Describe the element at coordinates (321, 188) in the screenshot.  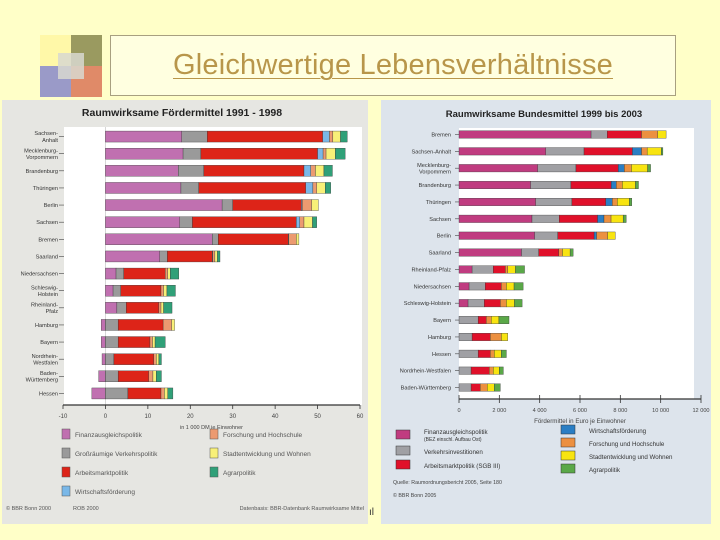
I see `bar-segment-thüringen-5` at that location.